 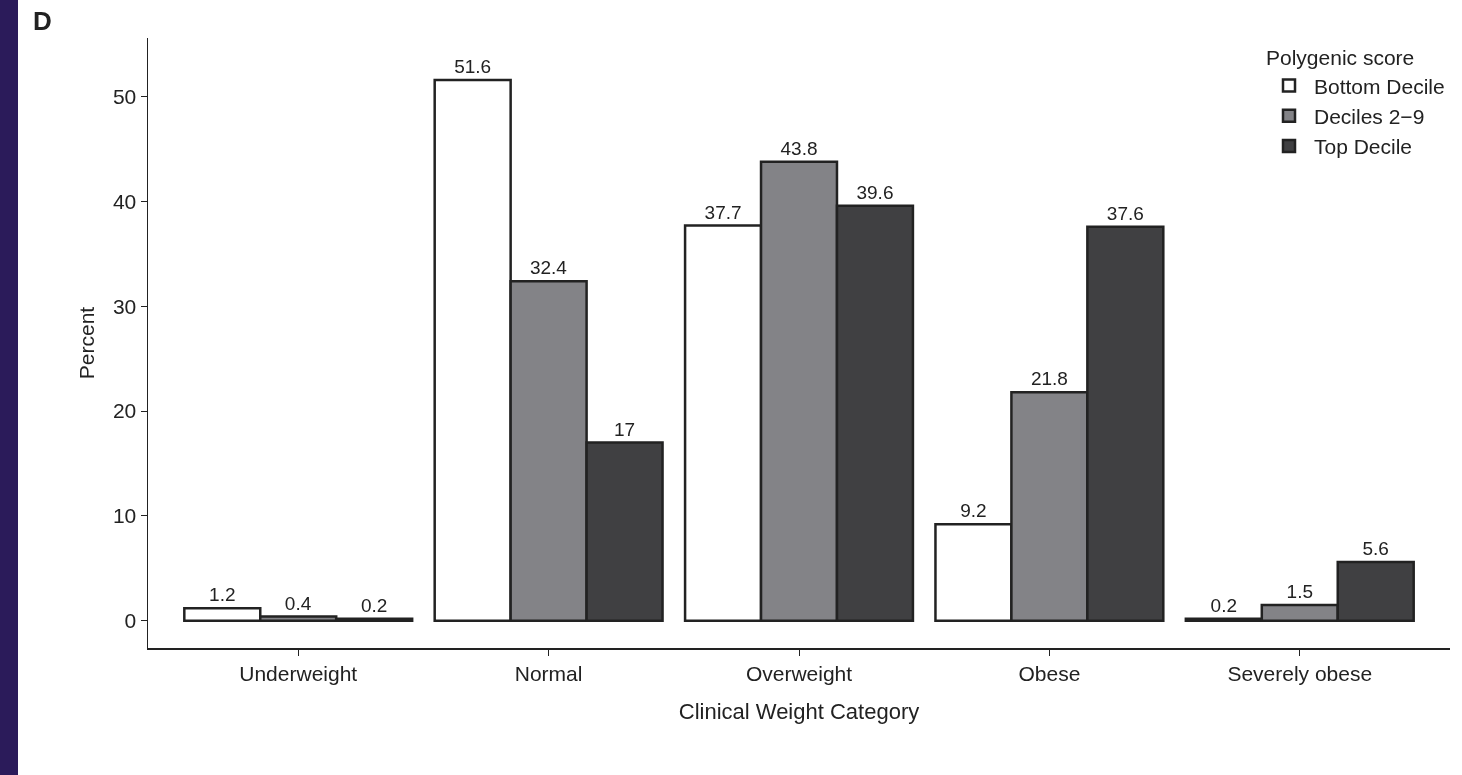 What do you see at coordinates (799, 712) in the screenshot?
I see `x-axis-title: Clinical Weight Category` at bounding box center [799, 712].